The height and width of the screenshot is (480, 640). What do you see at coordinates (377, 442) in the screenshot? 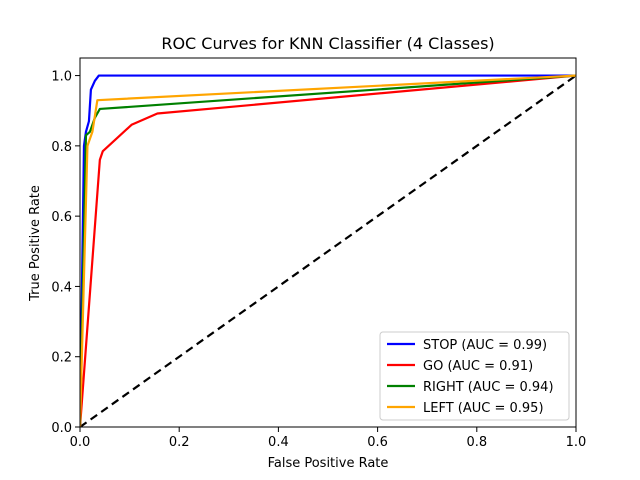
I see `x-tick-label: 0.6` at bounding box center [377, 442].